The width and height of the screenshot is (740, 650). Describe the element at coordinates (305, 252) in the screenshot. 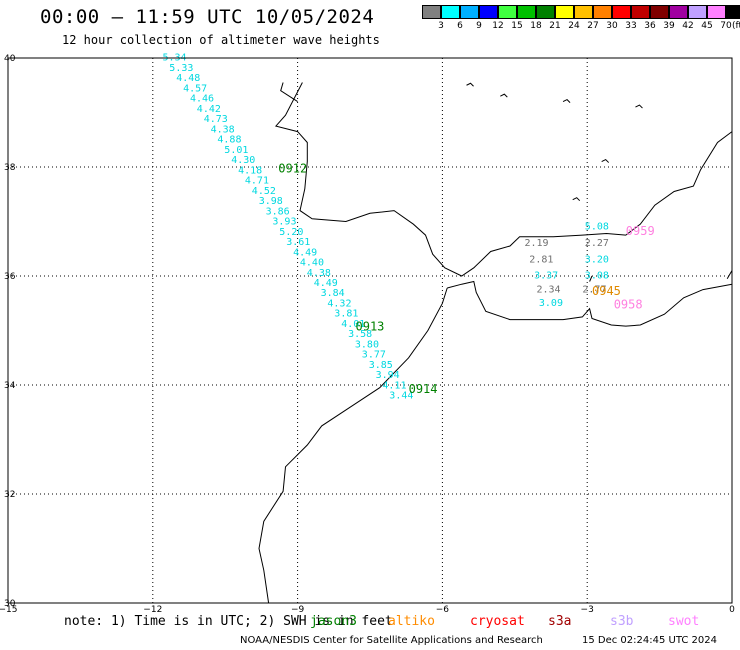

I see `wave-height-value: 4.49` at that location.